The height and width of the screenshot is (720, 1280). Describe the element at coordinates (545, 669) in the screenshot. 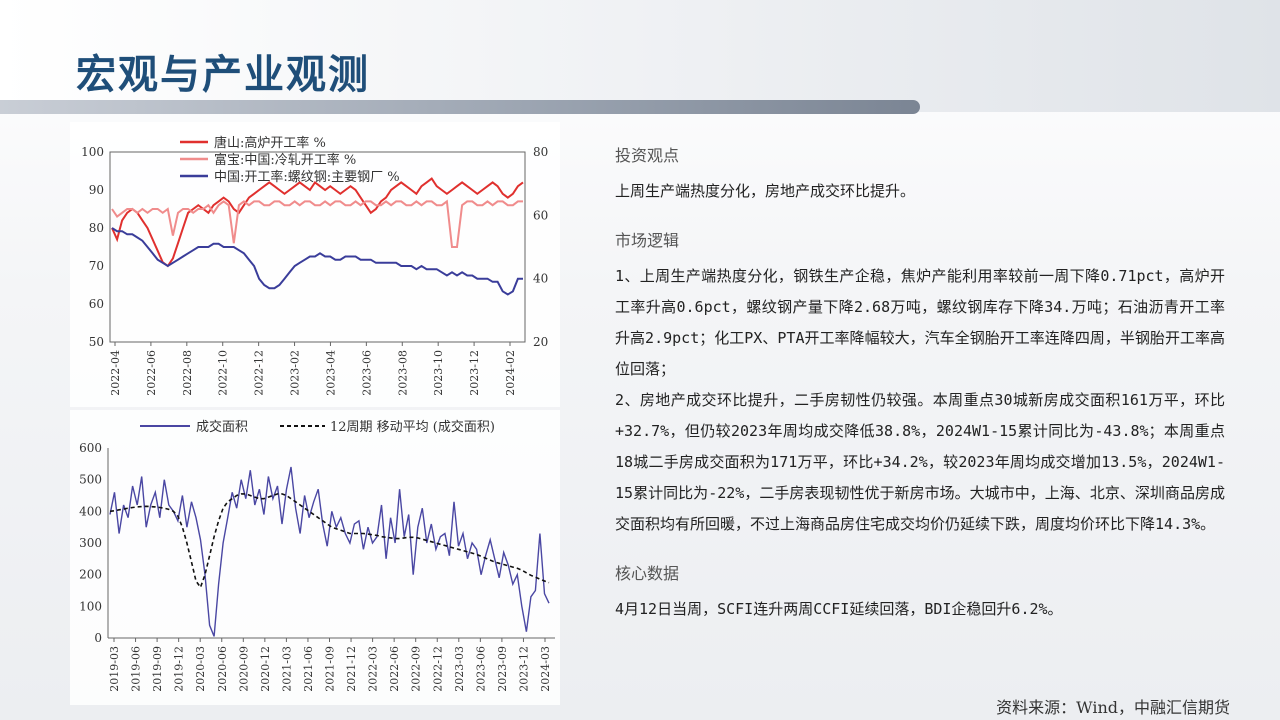

I see `x-tick-label: 2024-03` at that location.